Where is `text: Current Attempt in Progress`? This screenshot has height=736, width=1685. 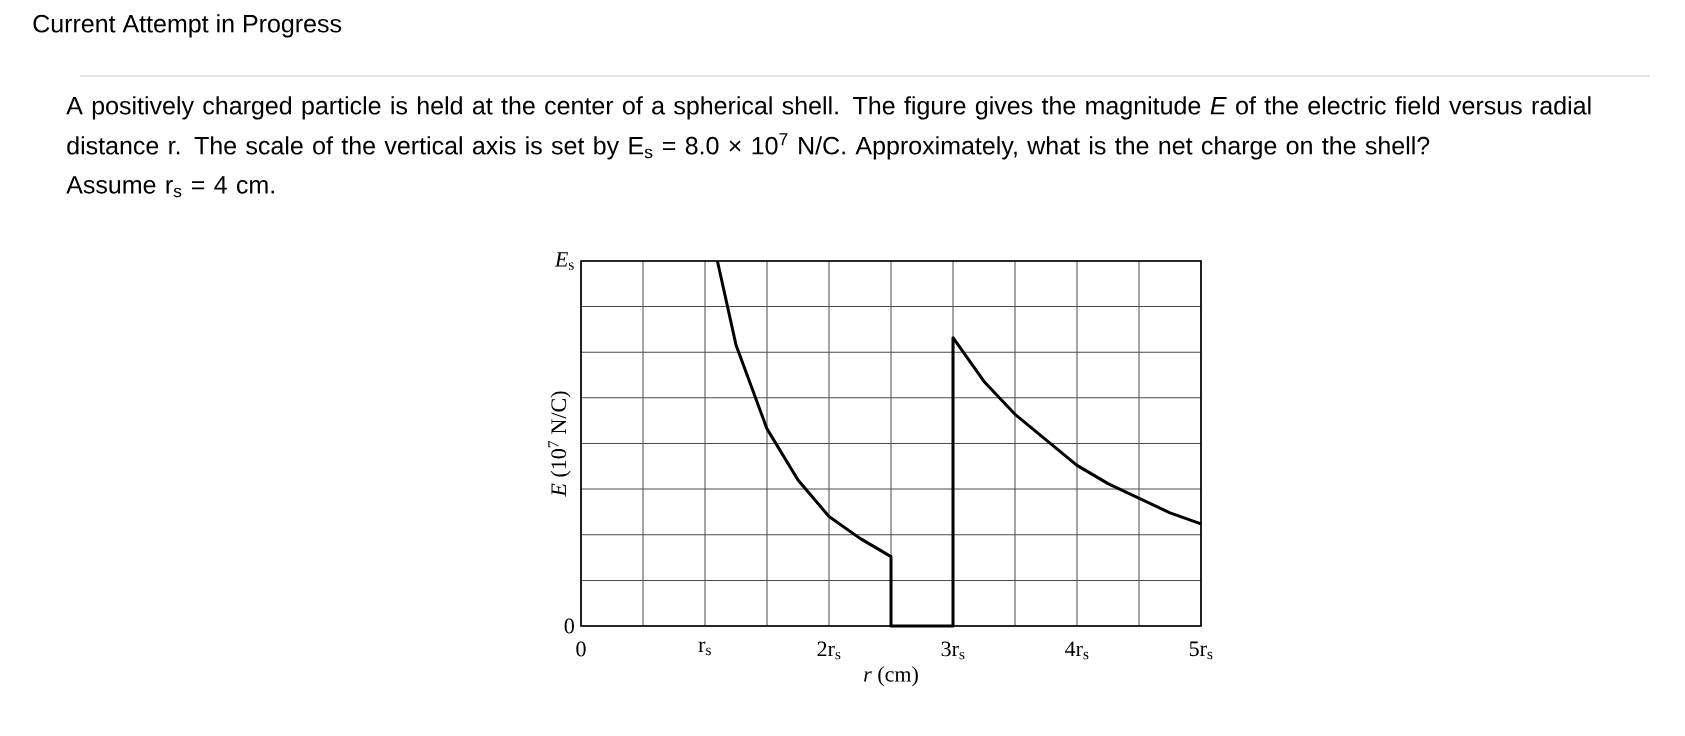 text: Current Attempt in Progress is located at coordinates (187, 26).